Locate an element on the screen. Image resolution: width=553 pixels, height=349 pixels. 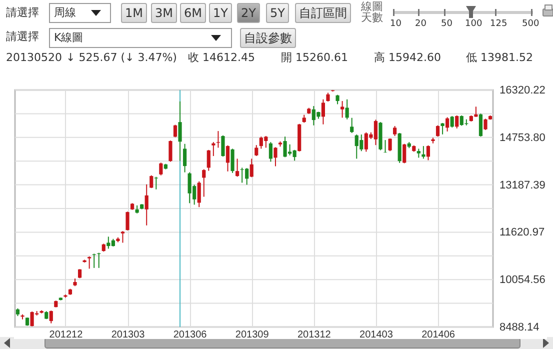
x-tick-label: 201403 is located at coordinates (377, 335).